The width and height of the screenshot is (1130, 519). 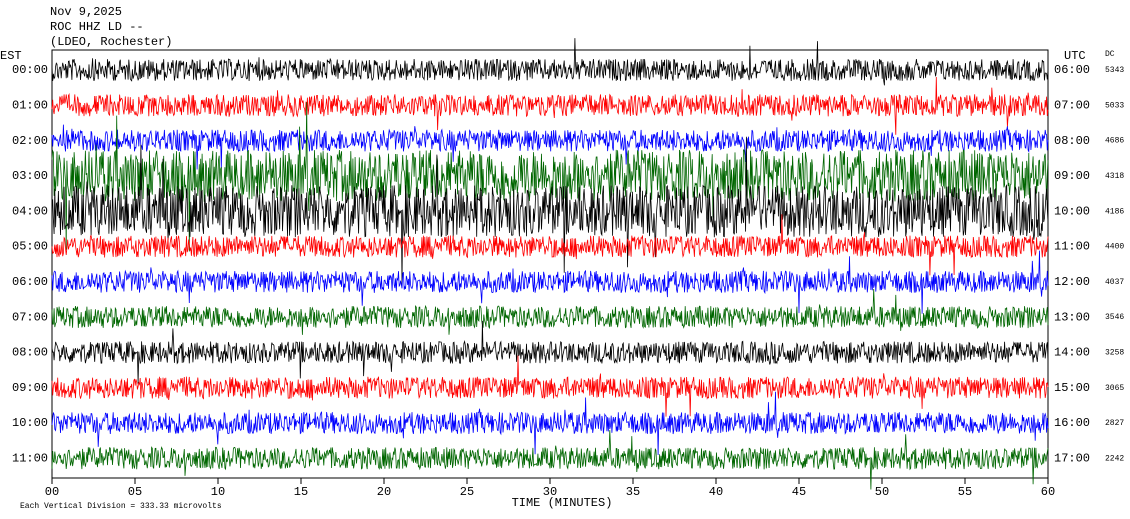 I want to click on x-tick-label: 30, so click(x=550, y=492).